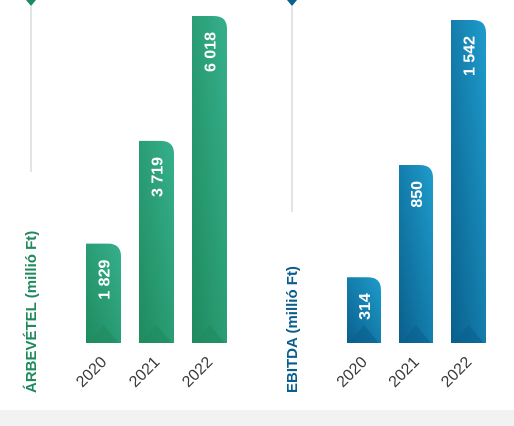  What do you see at coordinates (365, 306) in the screenshot?
I see `ebitda-value-label: 314` at bounding box center [365, 306].